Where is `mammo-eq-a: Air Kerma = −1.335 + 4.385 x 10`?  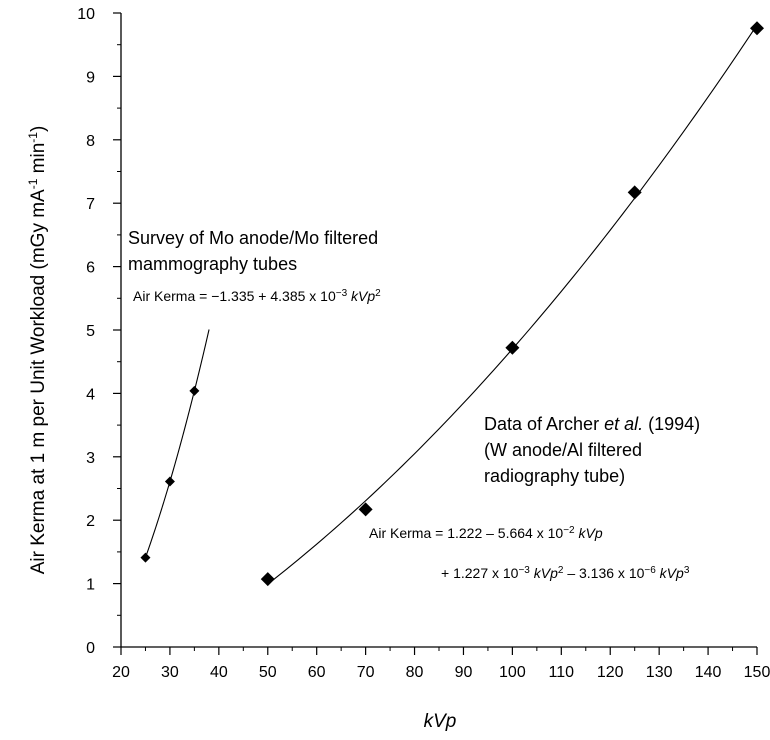
mammo-eq-a: Air Kerma = −1.335 + 4.385 x 10 is located at coordinates (234, 296).